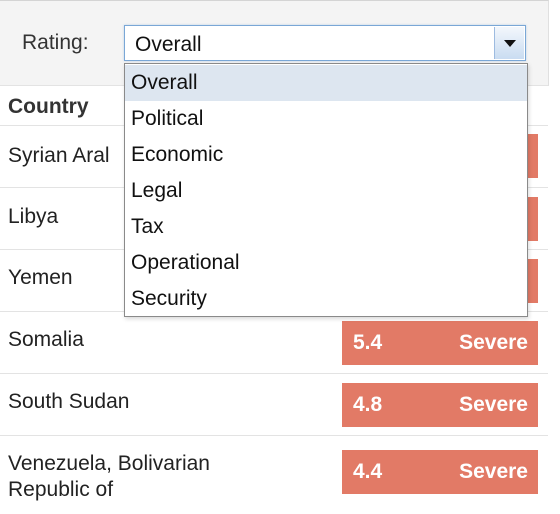 Image resolution: width=560 pixels, height=514 pixels. I want to click on rating-badge: 4.4 Severe, so click(440, 472).